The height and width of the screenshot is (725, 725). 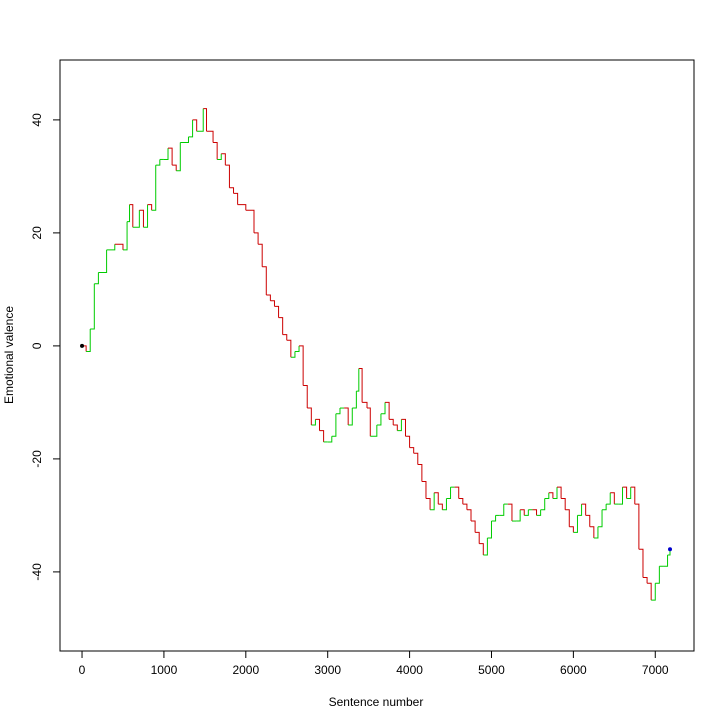 What do you see at coordinates (409, 670) in the screenshot?
I see `x-tick-label: 4000` at bounding box center [409, 670].